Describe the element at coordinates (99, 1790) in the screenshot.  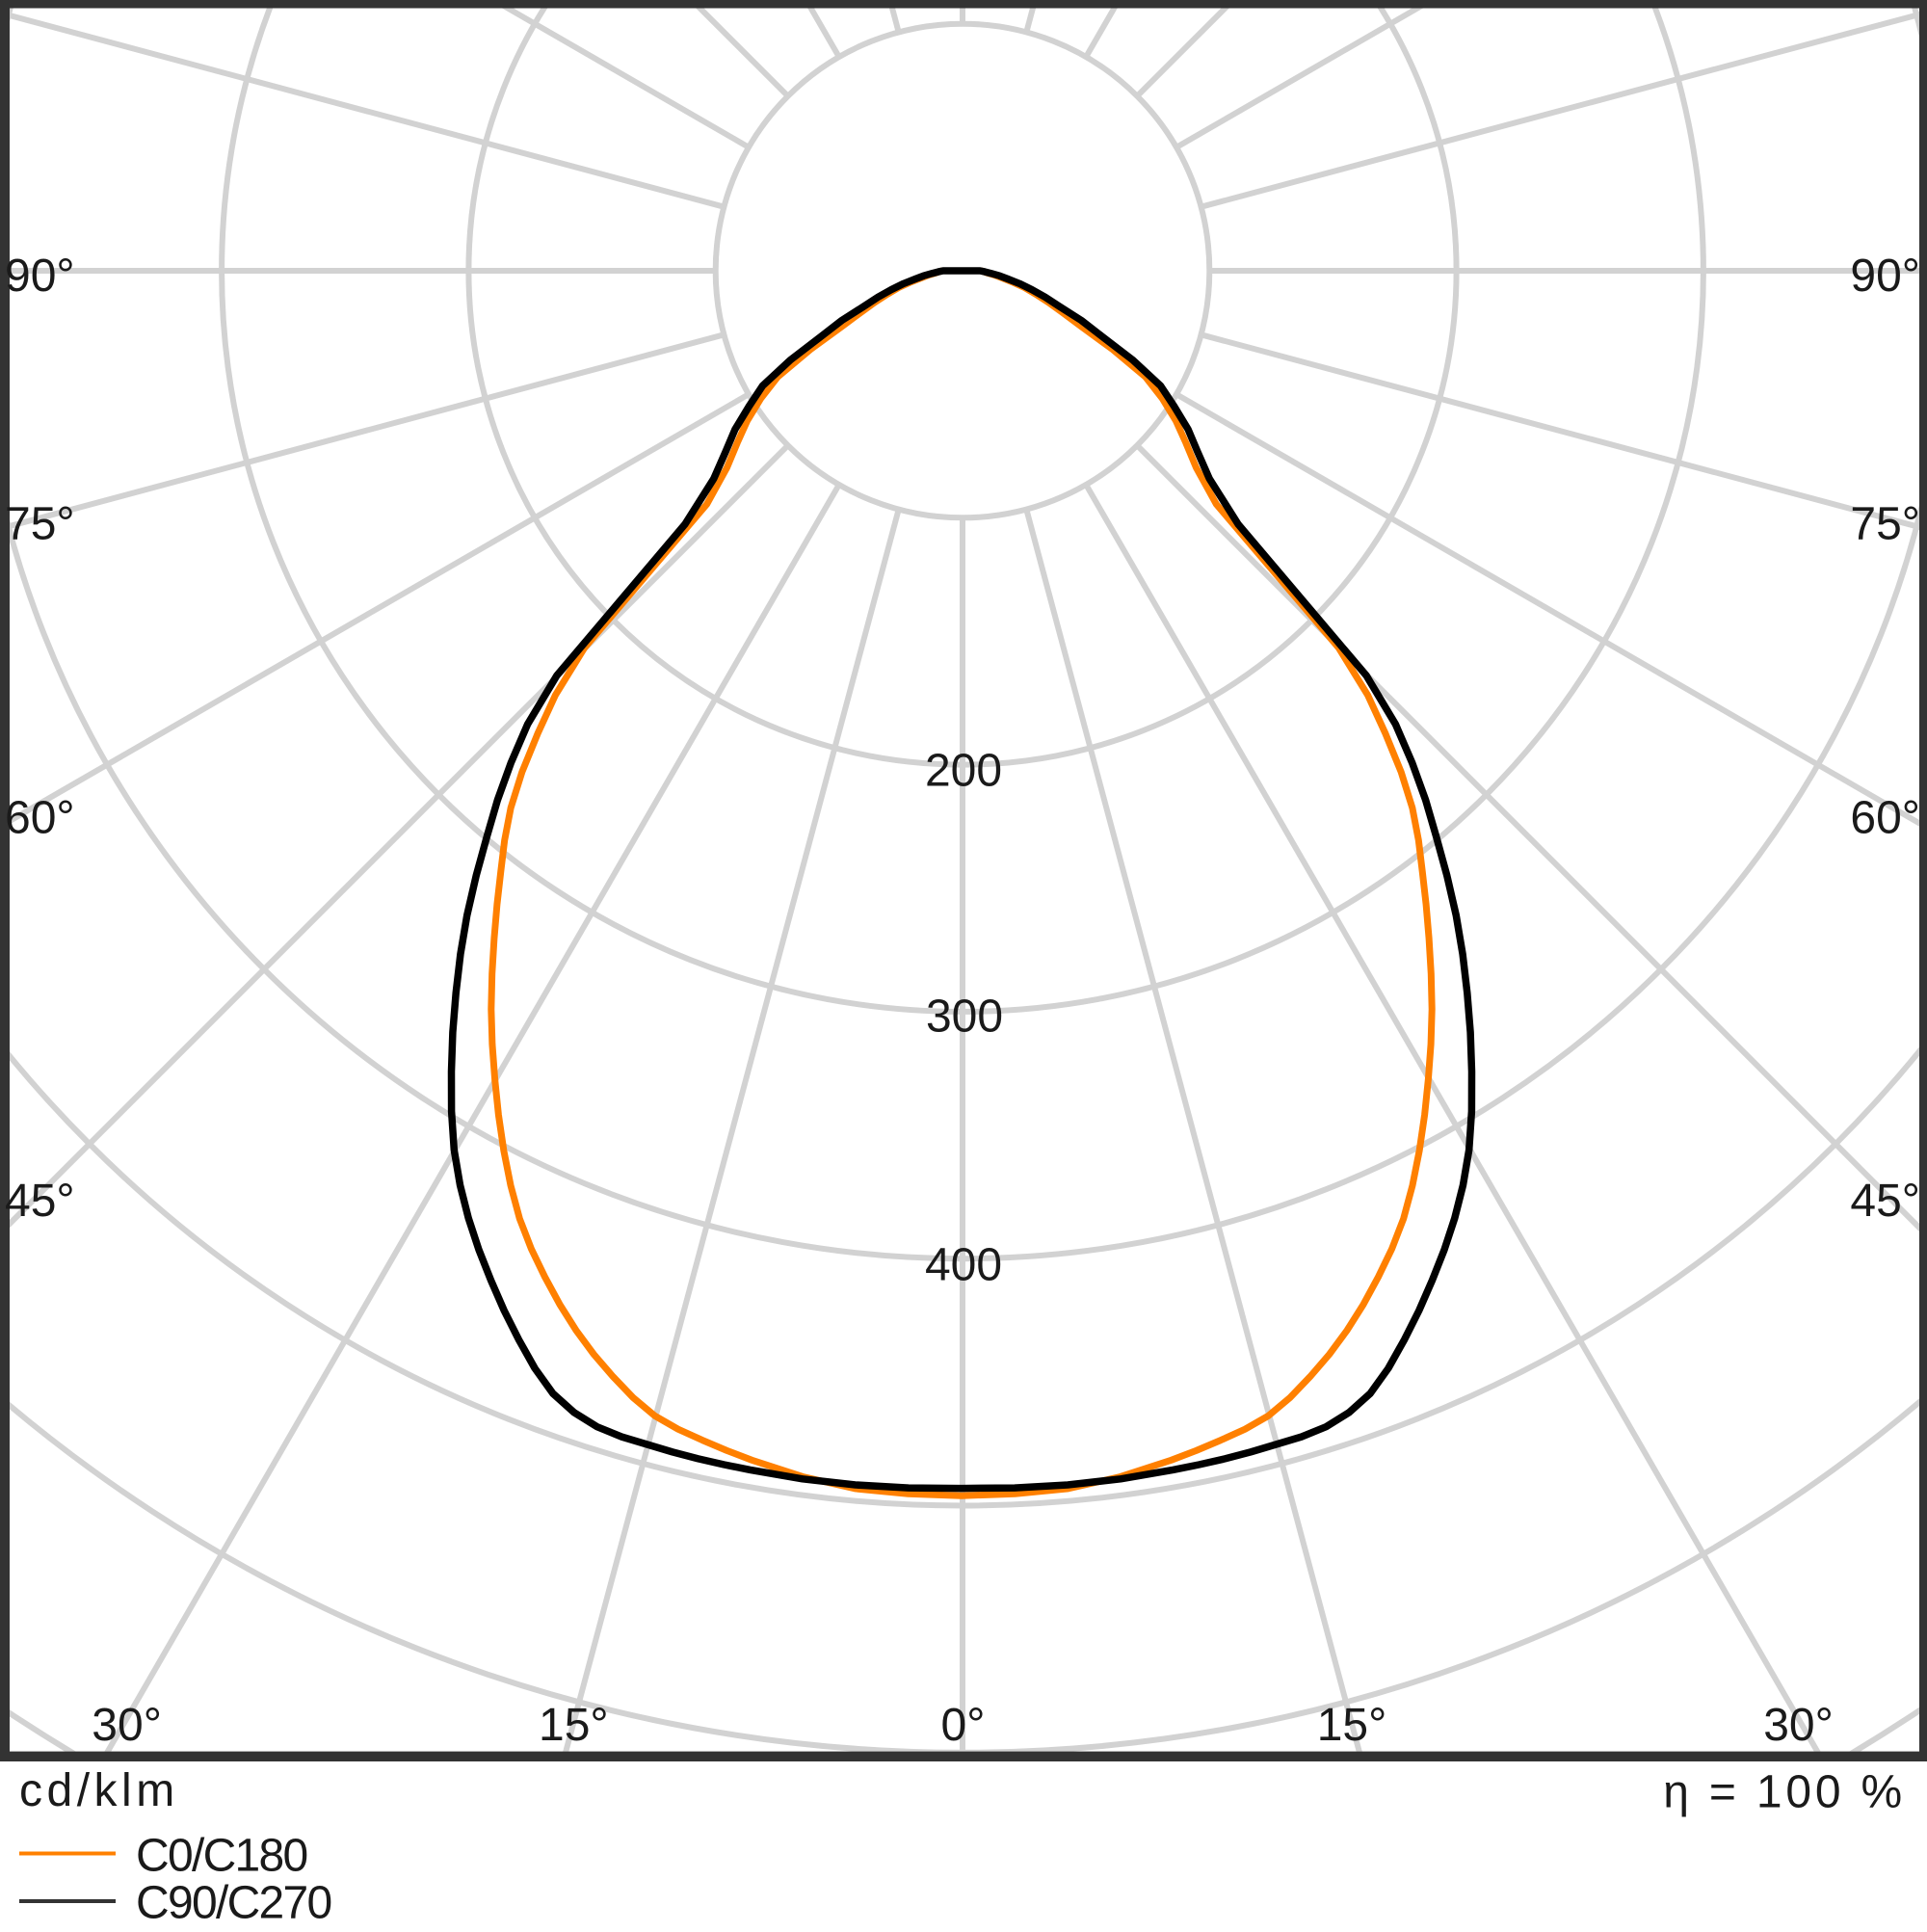
I see `svg-text: cd/klm` at that location.